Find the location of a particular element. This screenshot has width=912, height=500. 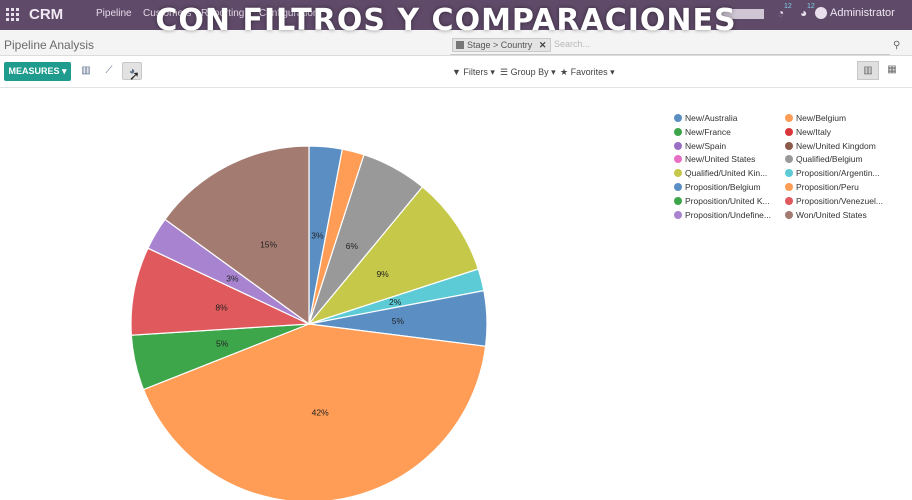

user-menu: Administrator is located at coordinates (862, 13).